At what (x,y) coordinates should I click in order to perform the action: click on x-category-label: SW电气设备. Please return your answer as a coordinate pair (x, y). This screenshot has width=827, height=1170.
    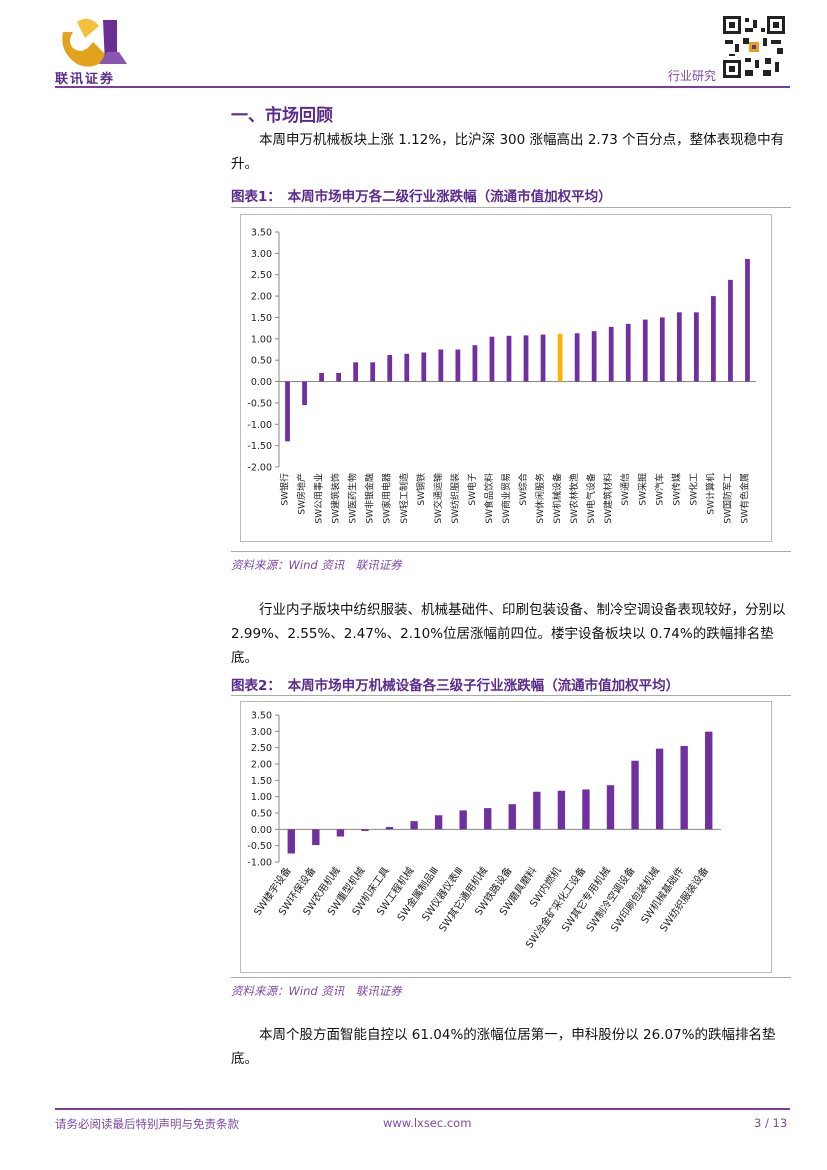
    Looking at the image, I should click on (591, 498).